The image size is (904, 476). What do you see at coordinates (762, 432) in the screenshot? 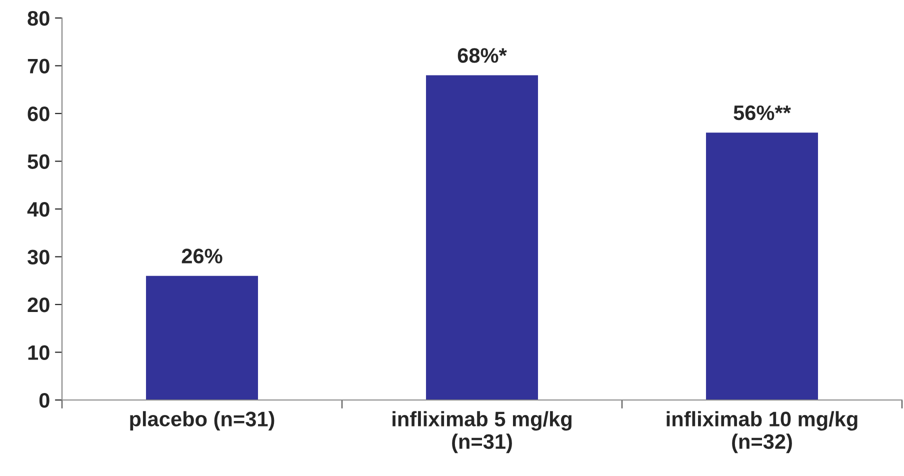
I see `x-tick-label: infliximab 10 mg/kg (n=32)` at bounding box center [762, 432].